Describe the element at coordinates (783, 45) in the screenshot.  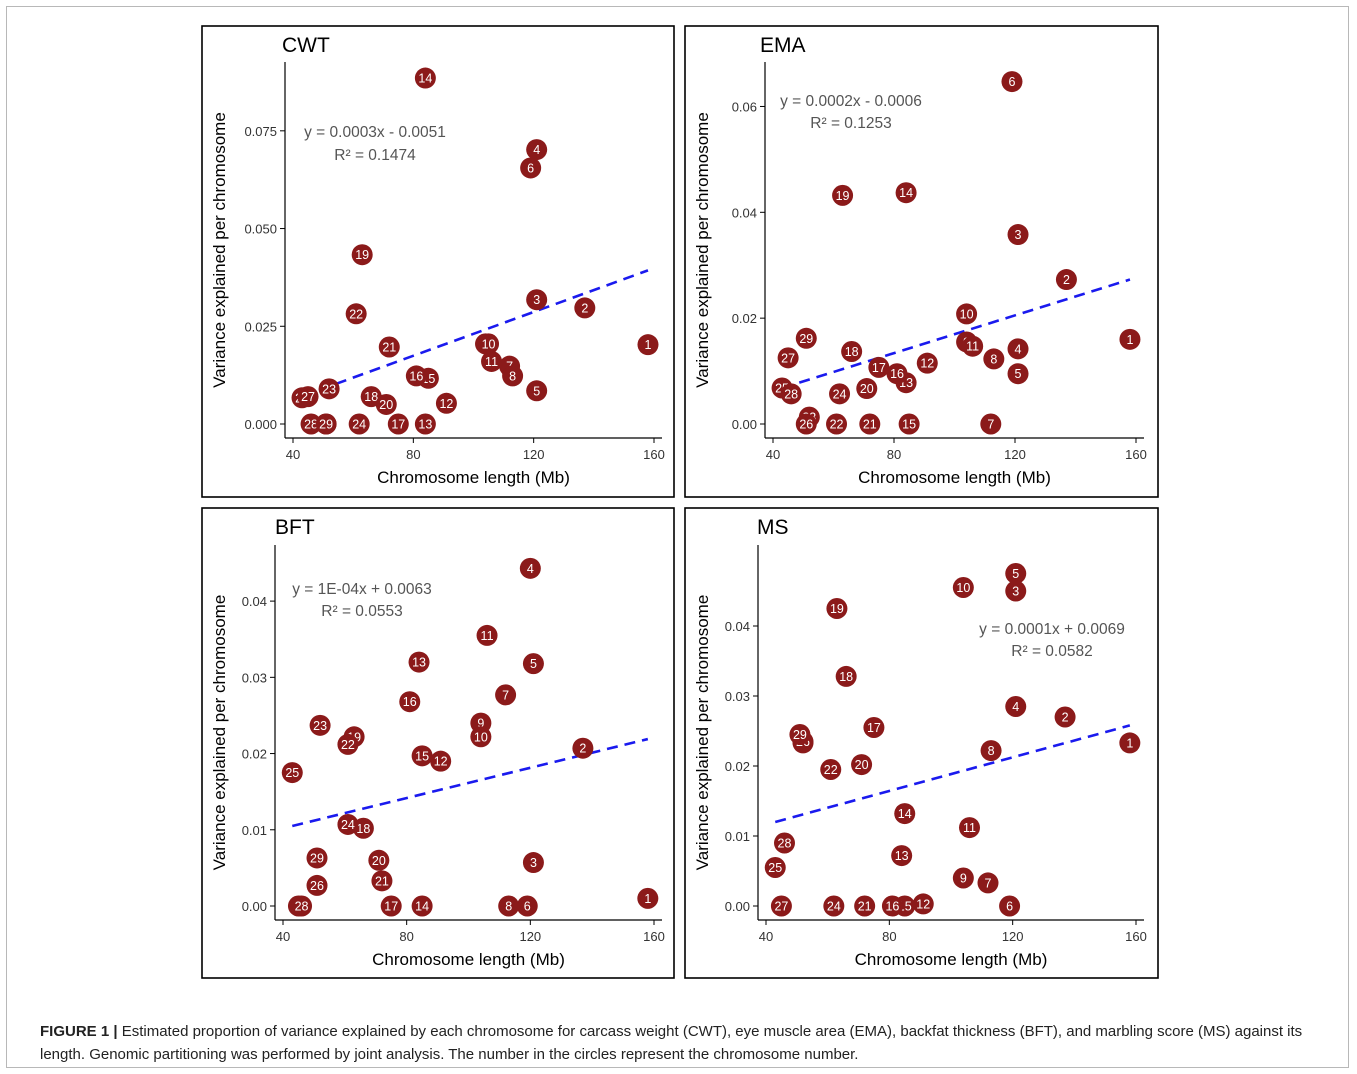
I see `panel-title: EMA` at that location.